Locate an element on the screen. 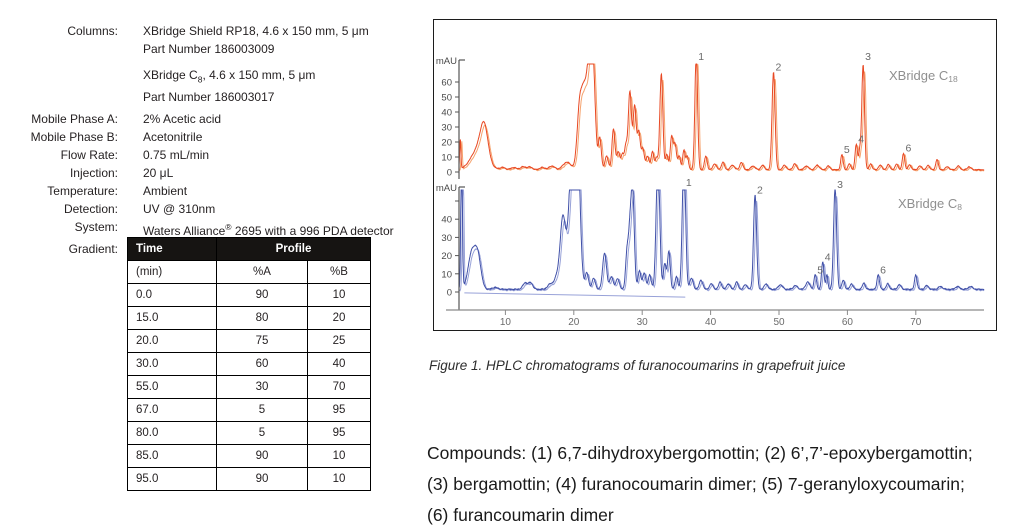  cell-pct-b: 20 is located at coordinates (339, 318).